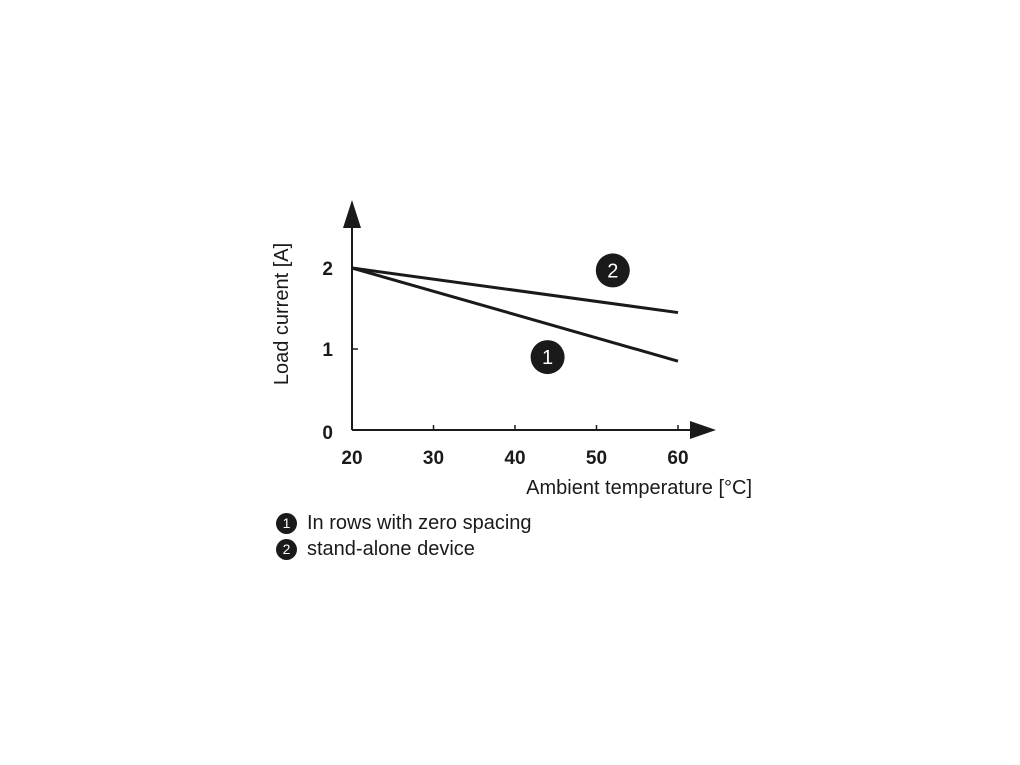 The image size is (1020, 765). I want to click on x-tick-label: 20, so click(351, 458).